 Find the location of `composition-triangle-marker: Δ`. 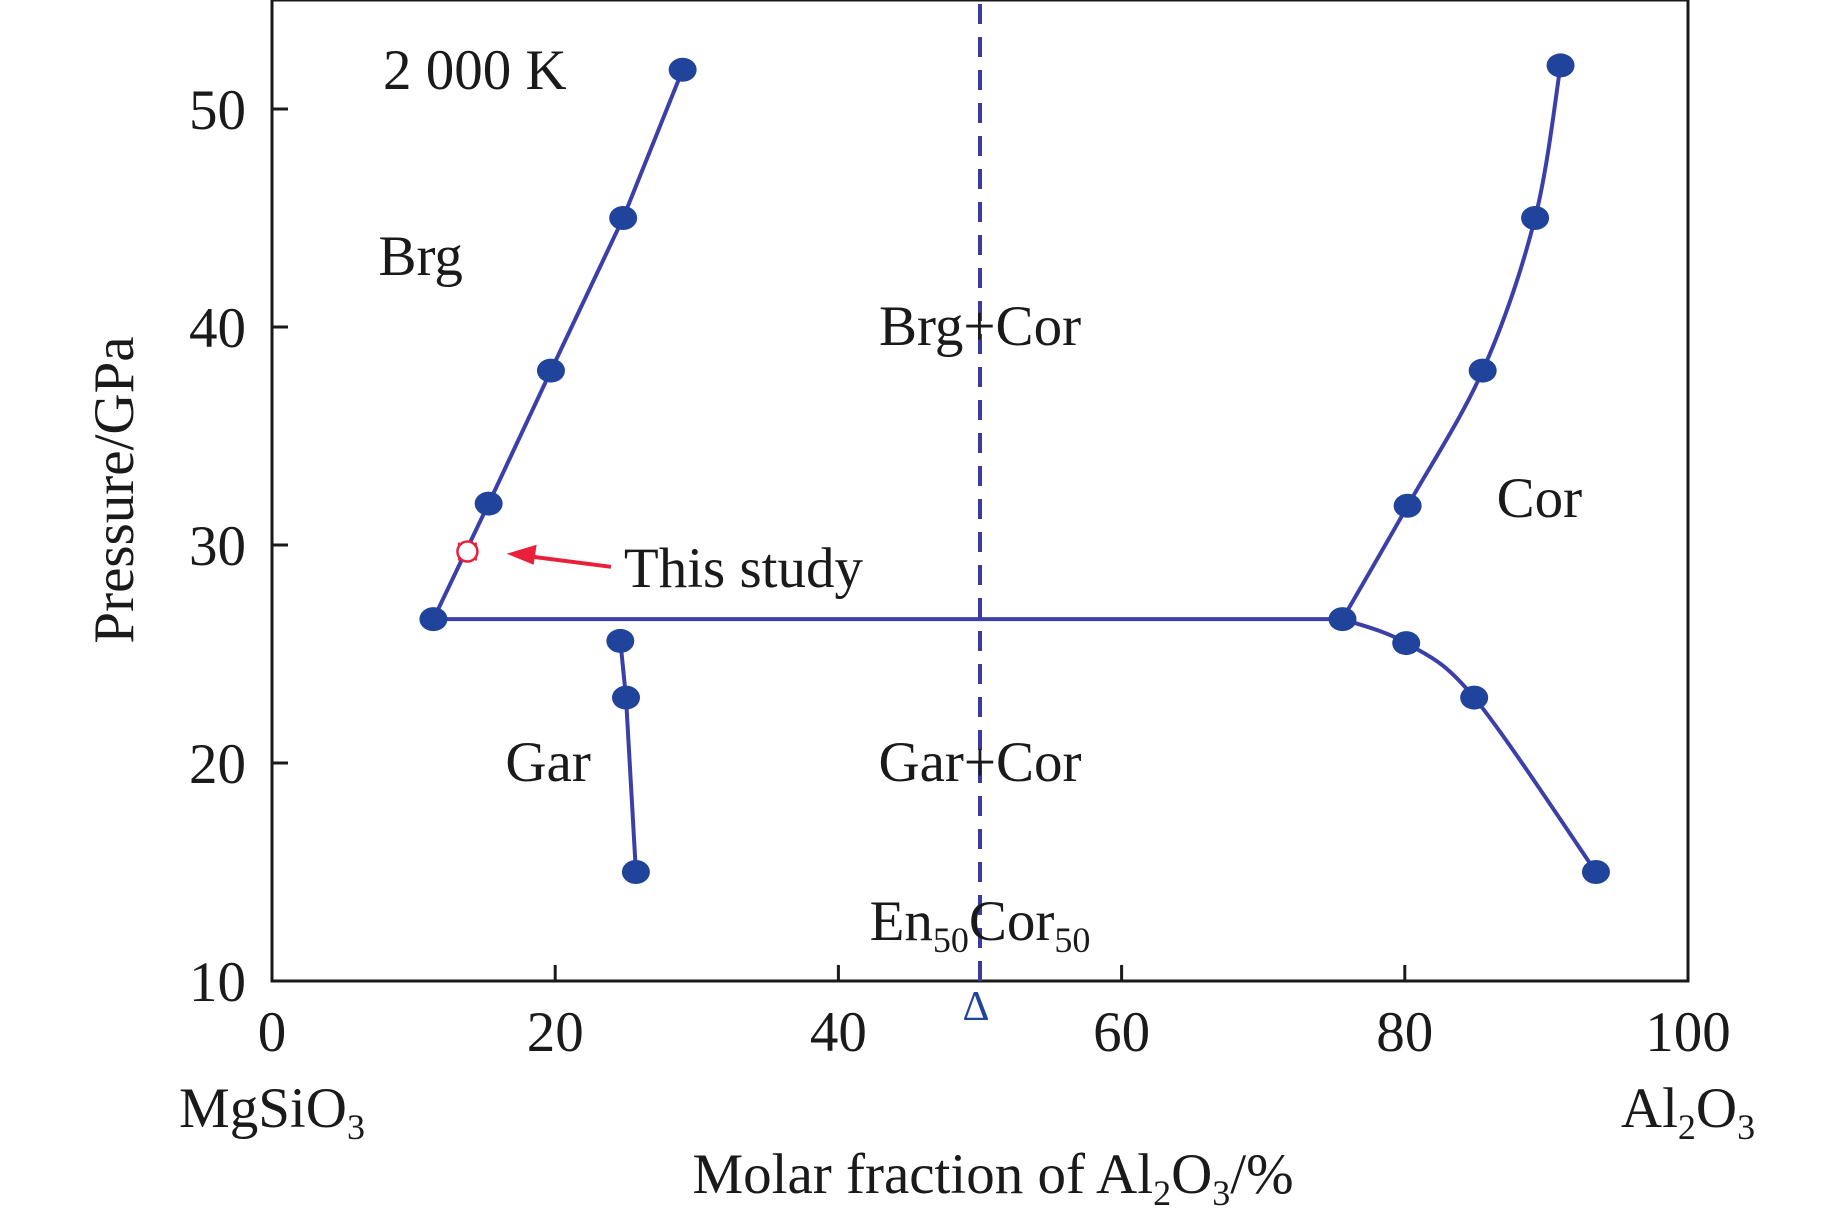

composition-triangle-marker: Δ is located at coordinates (975, 1007).